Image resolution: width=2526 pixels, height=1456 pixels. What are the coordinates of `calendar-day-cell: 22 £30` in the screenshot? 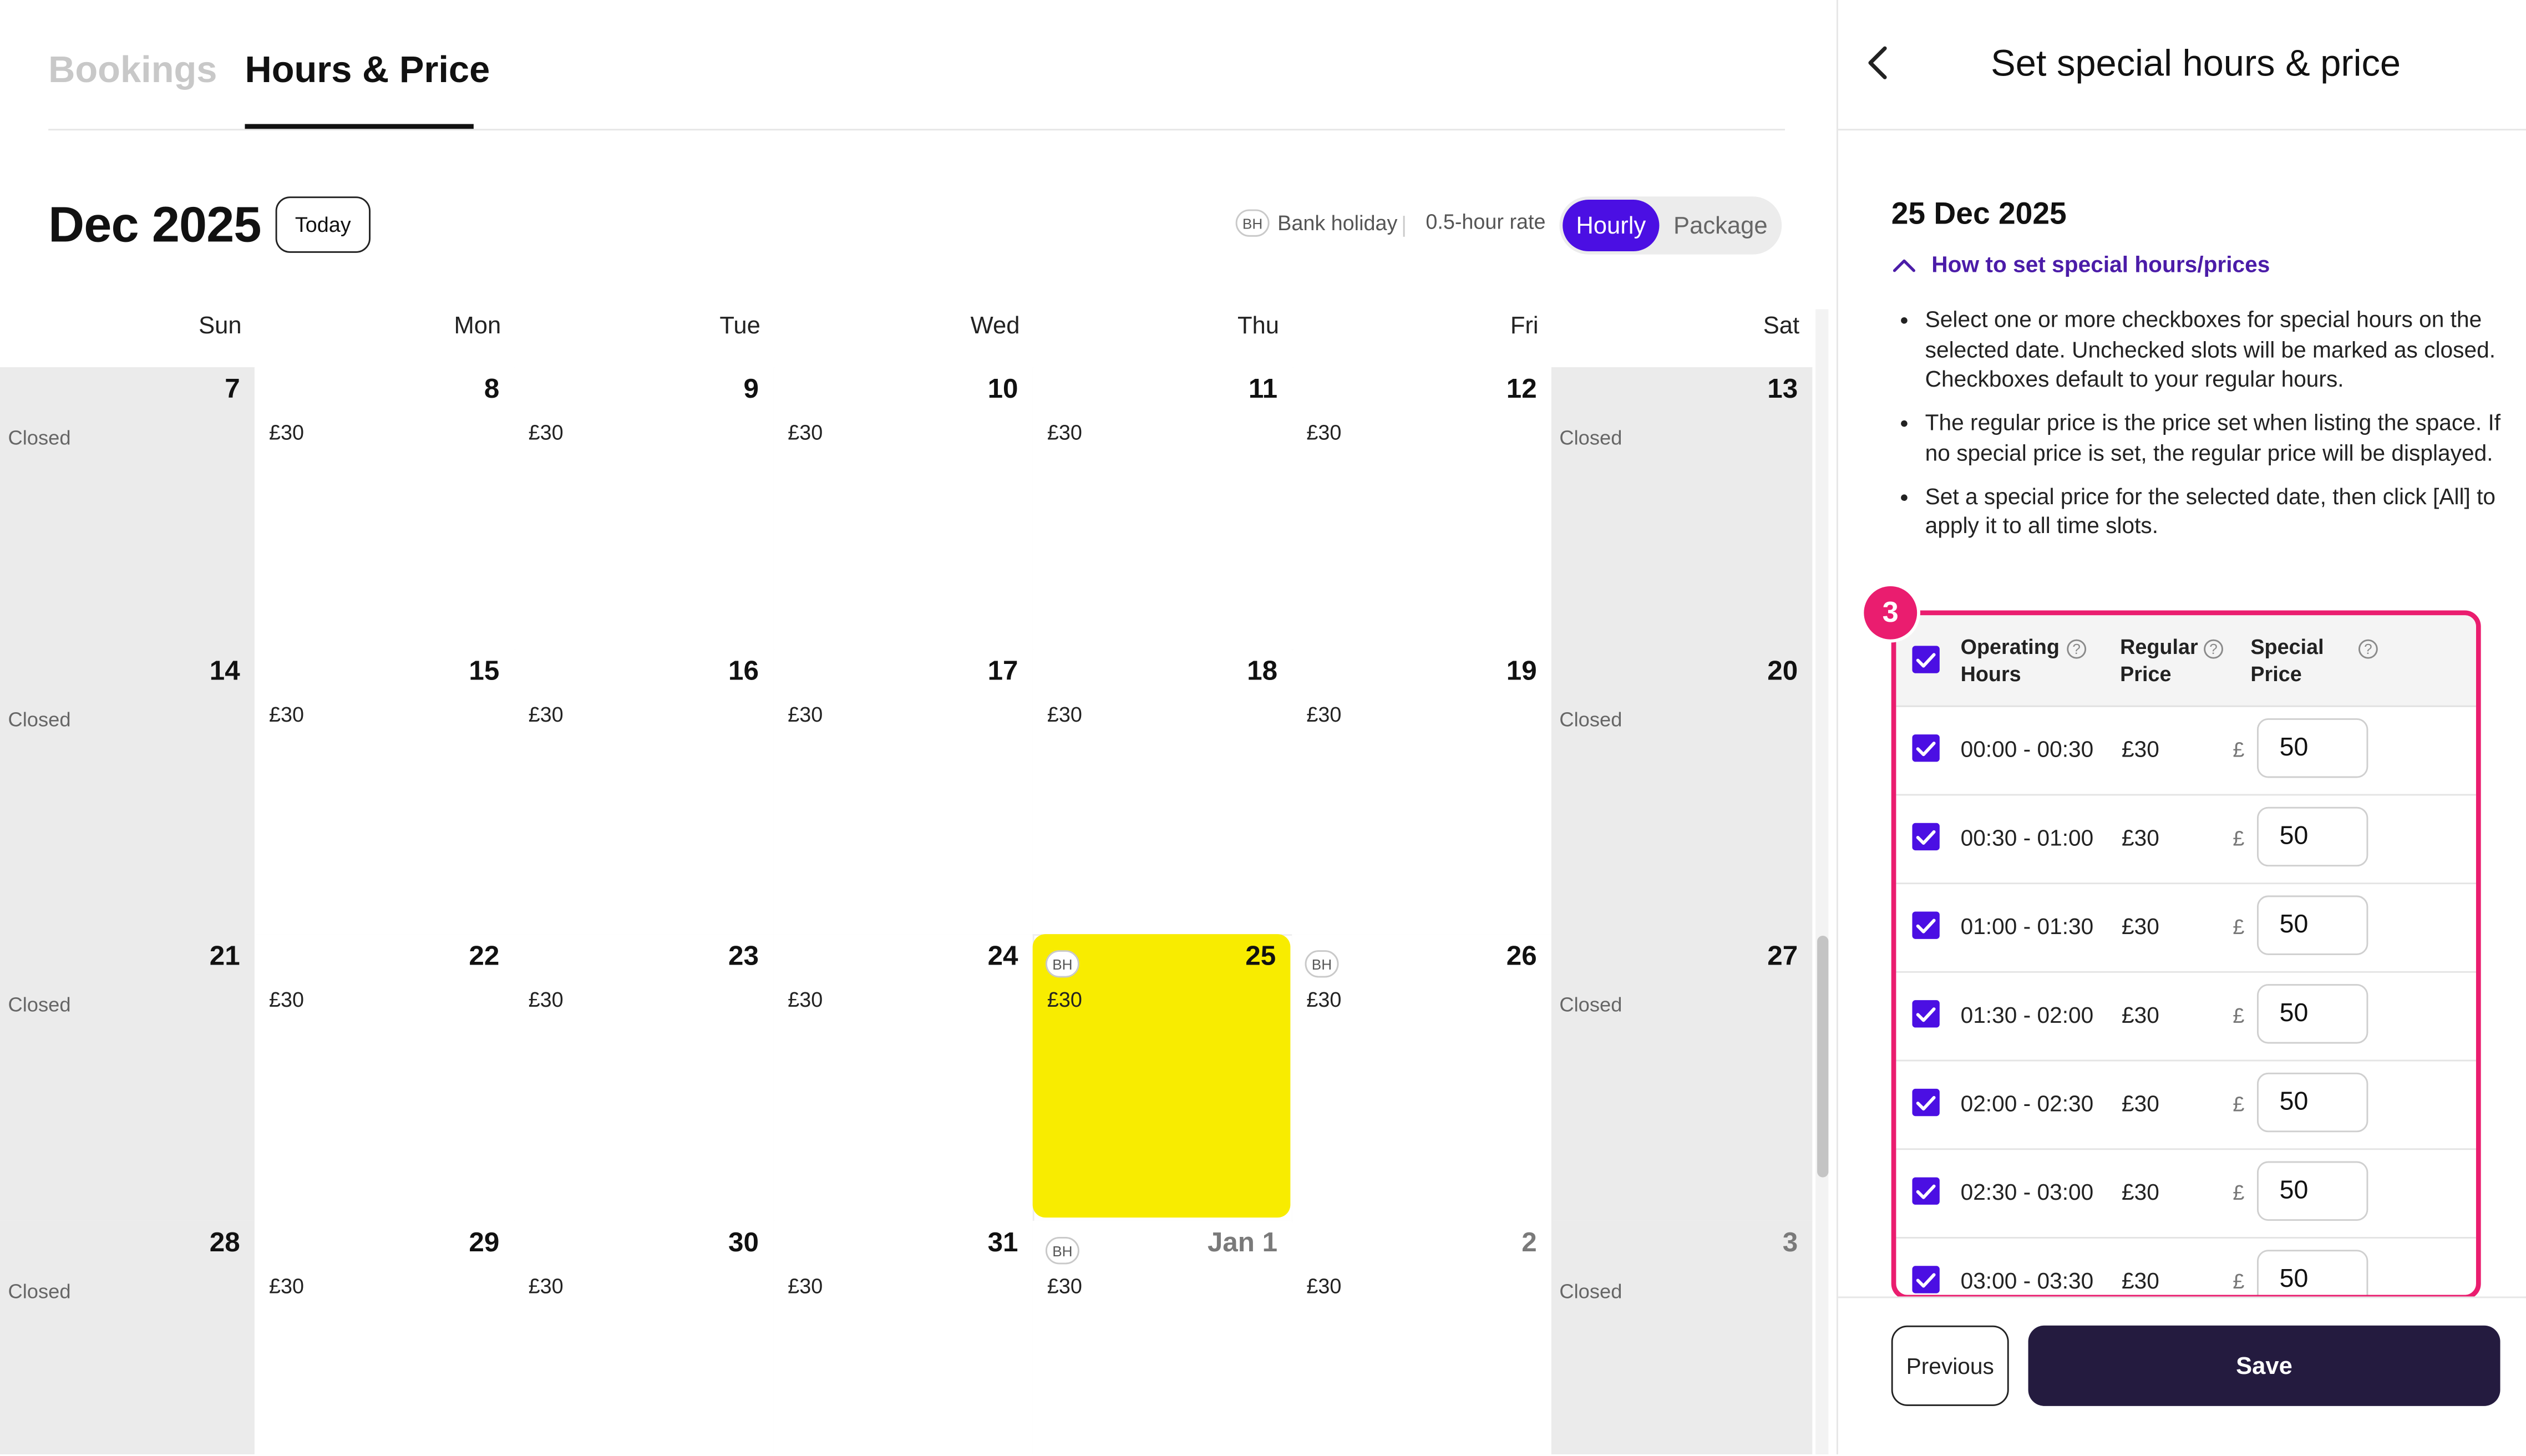 It's located at (384, 1077).